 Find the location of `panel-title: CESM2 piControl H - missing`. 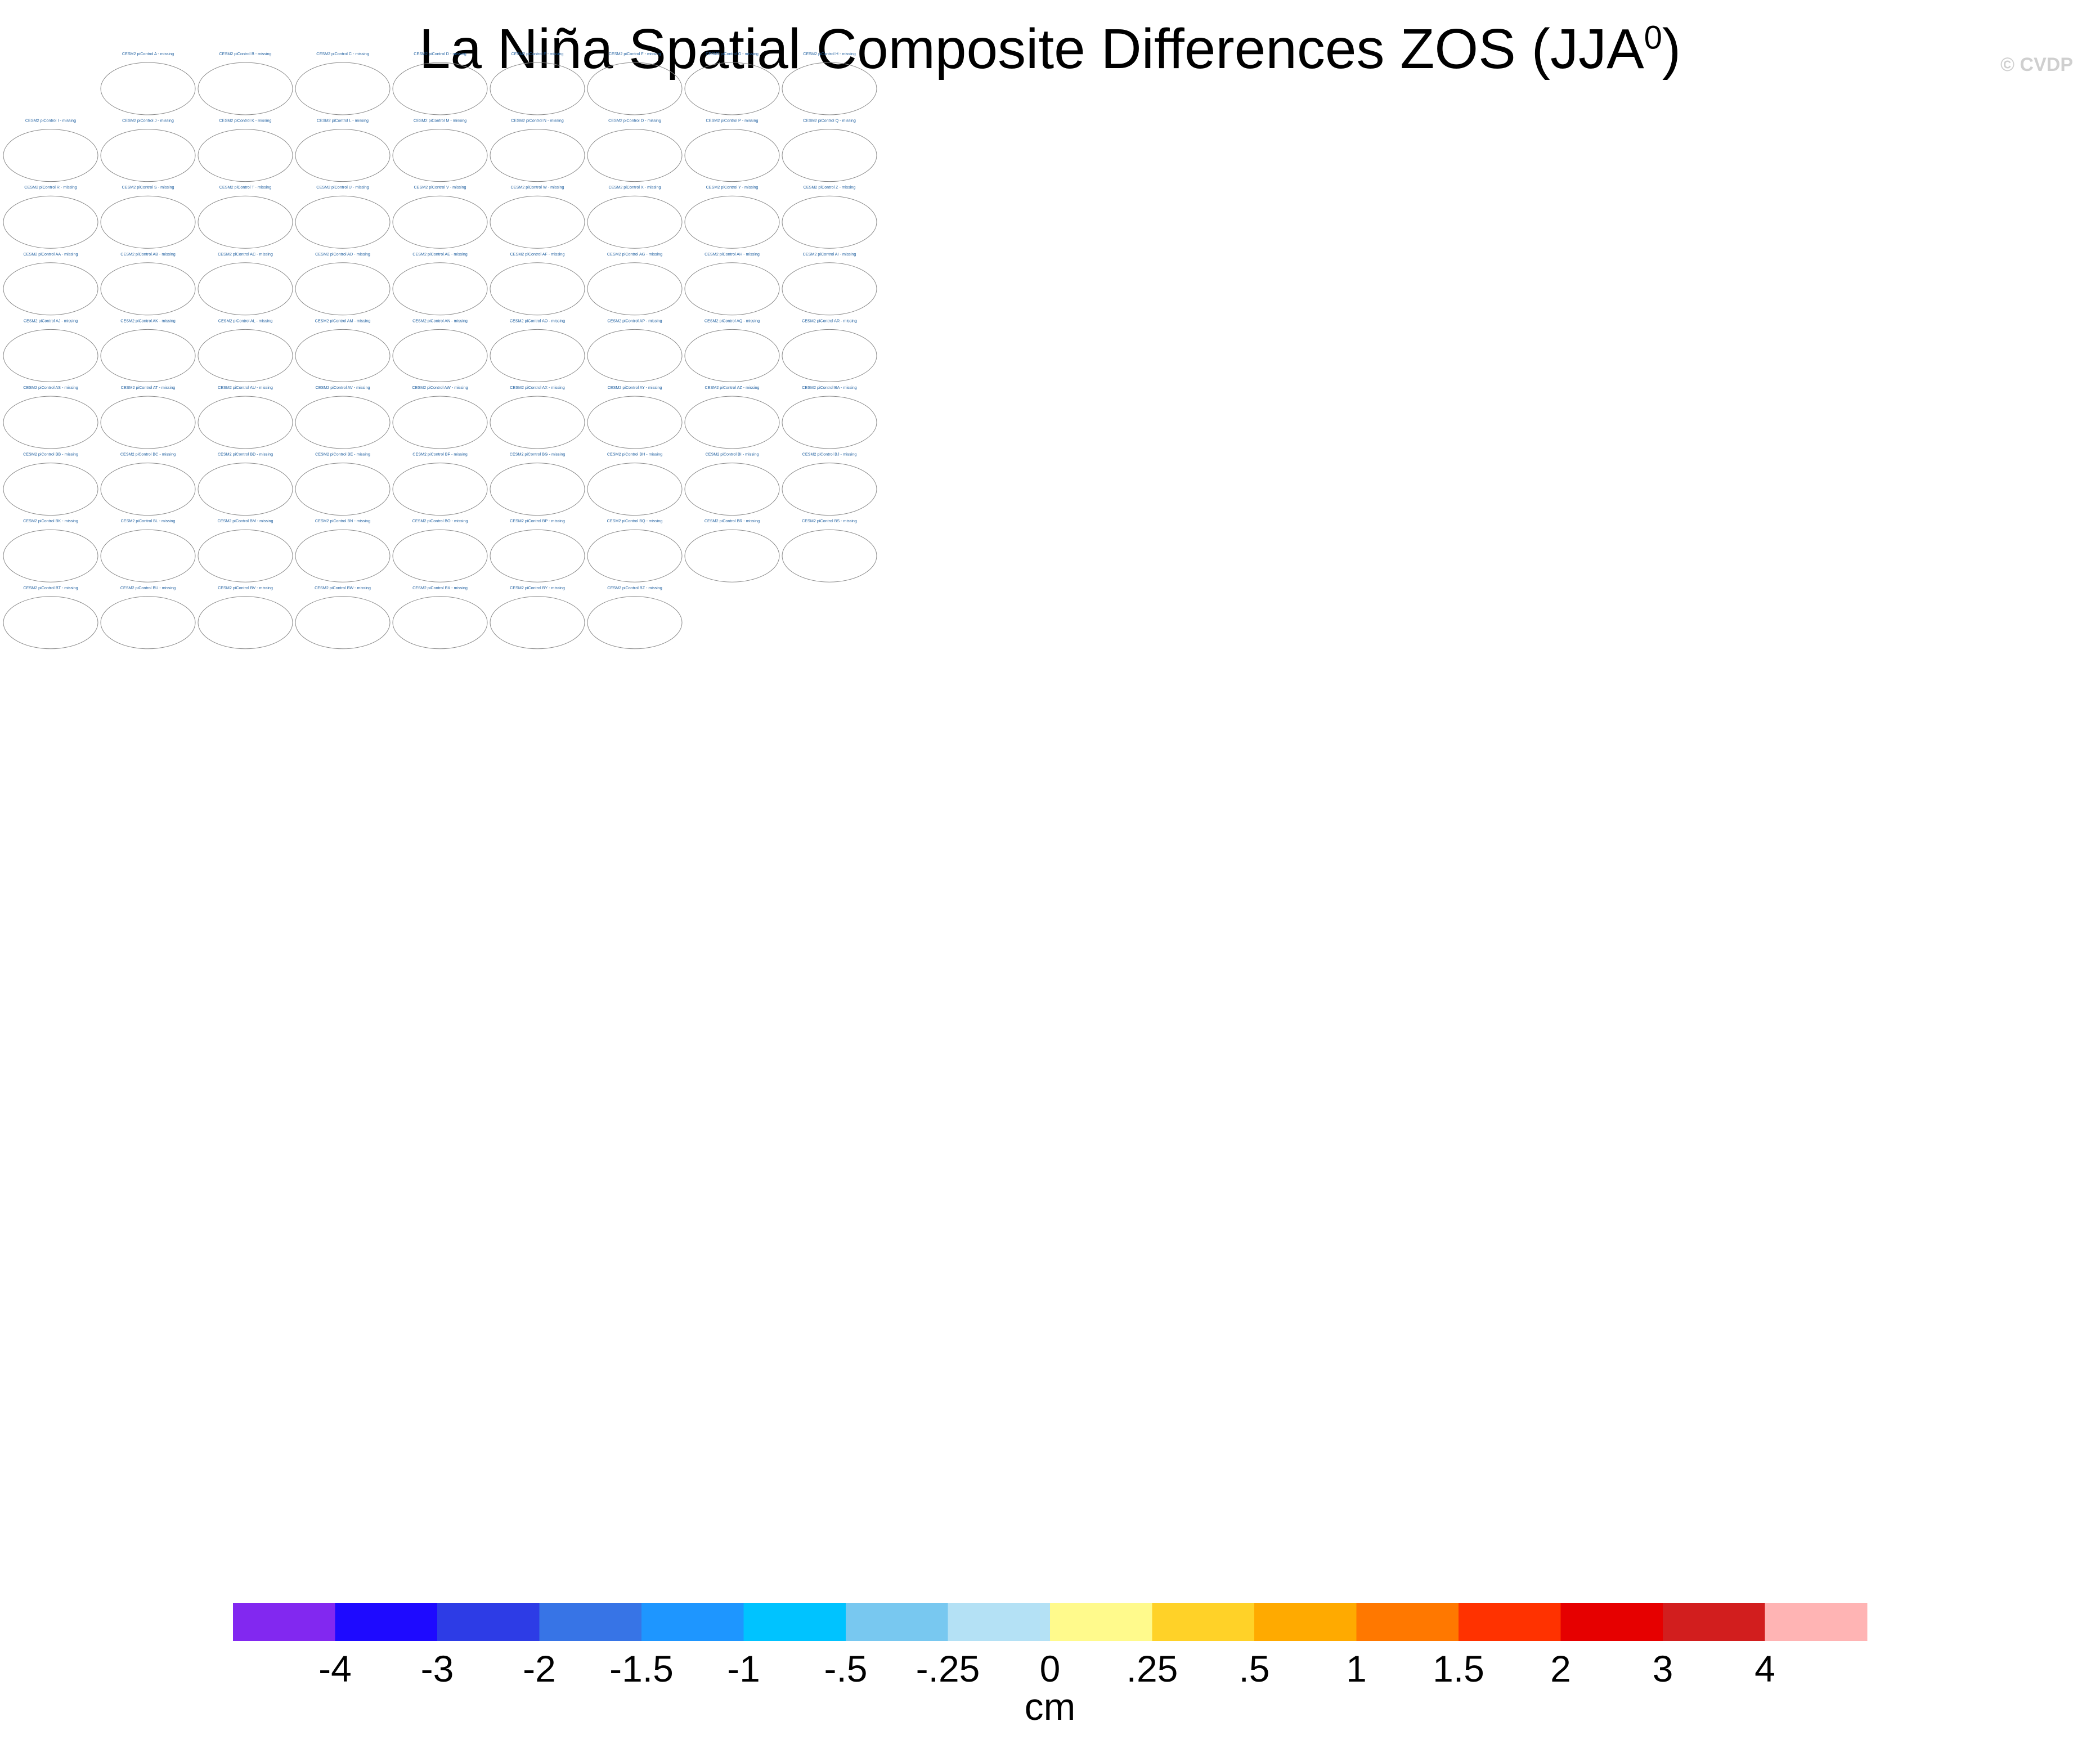

panel-title: CESM2 piControl H - missing is located at coordinates (829, 53).